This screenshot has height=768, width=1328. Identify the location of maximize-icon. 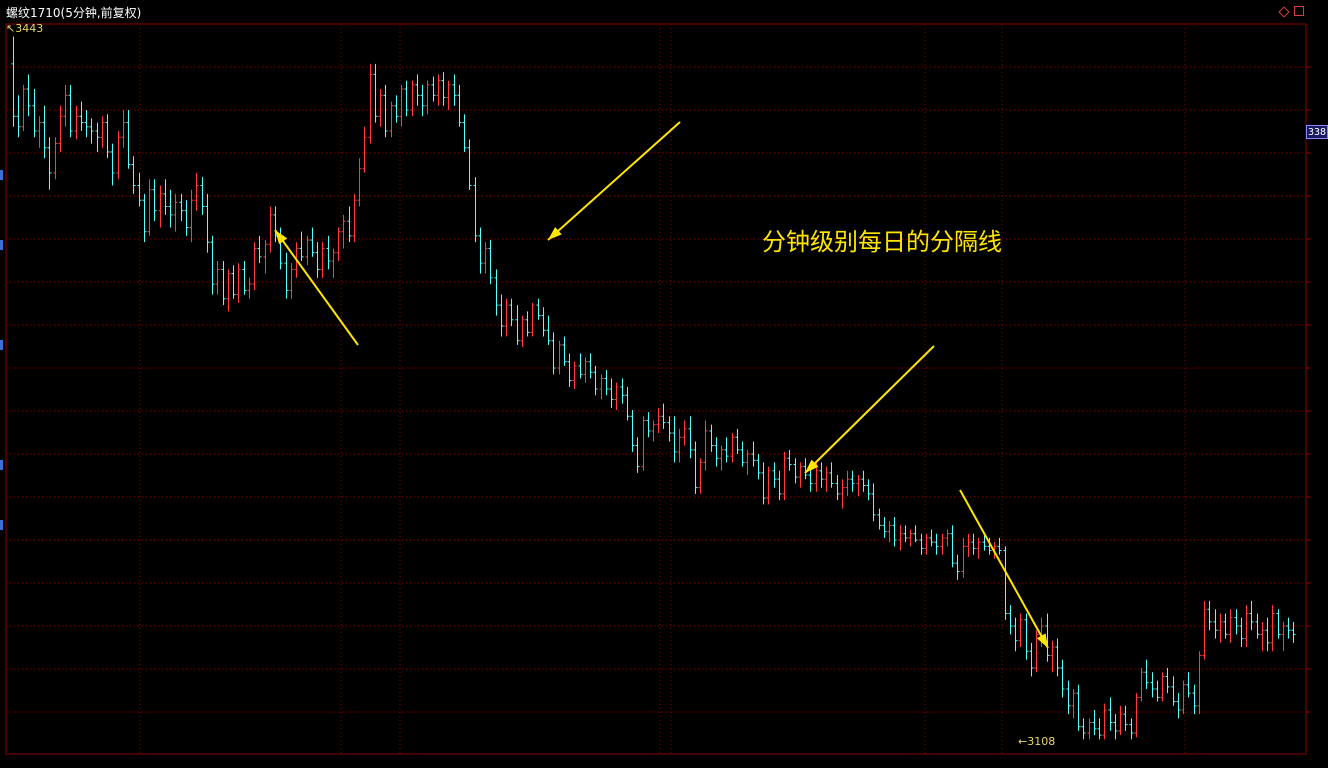
(1299, 11).